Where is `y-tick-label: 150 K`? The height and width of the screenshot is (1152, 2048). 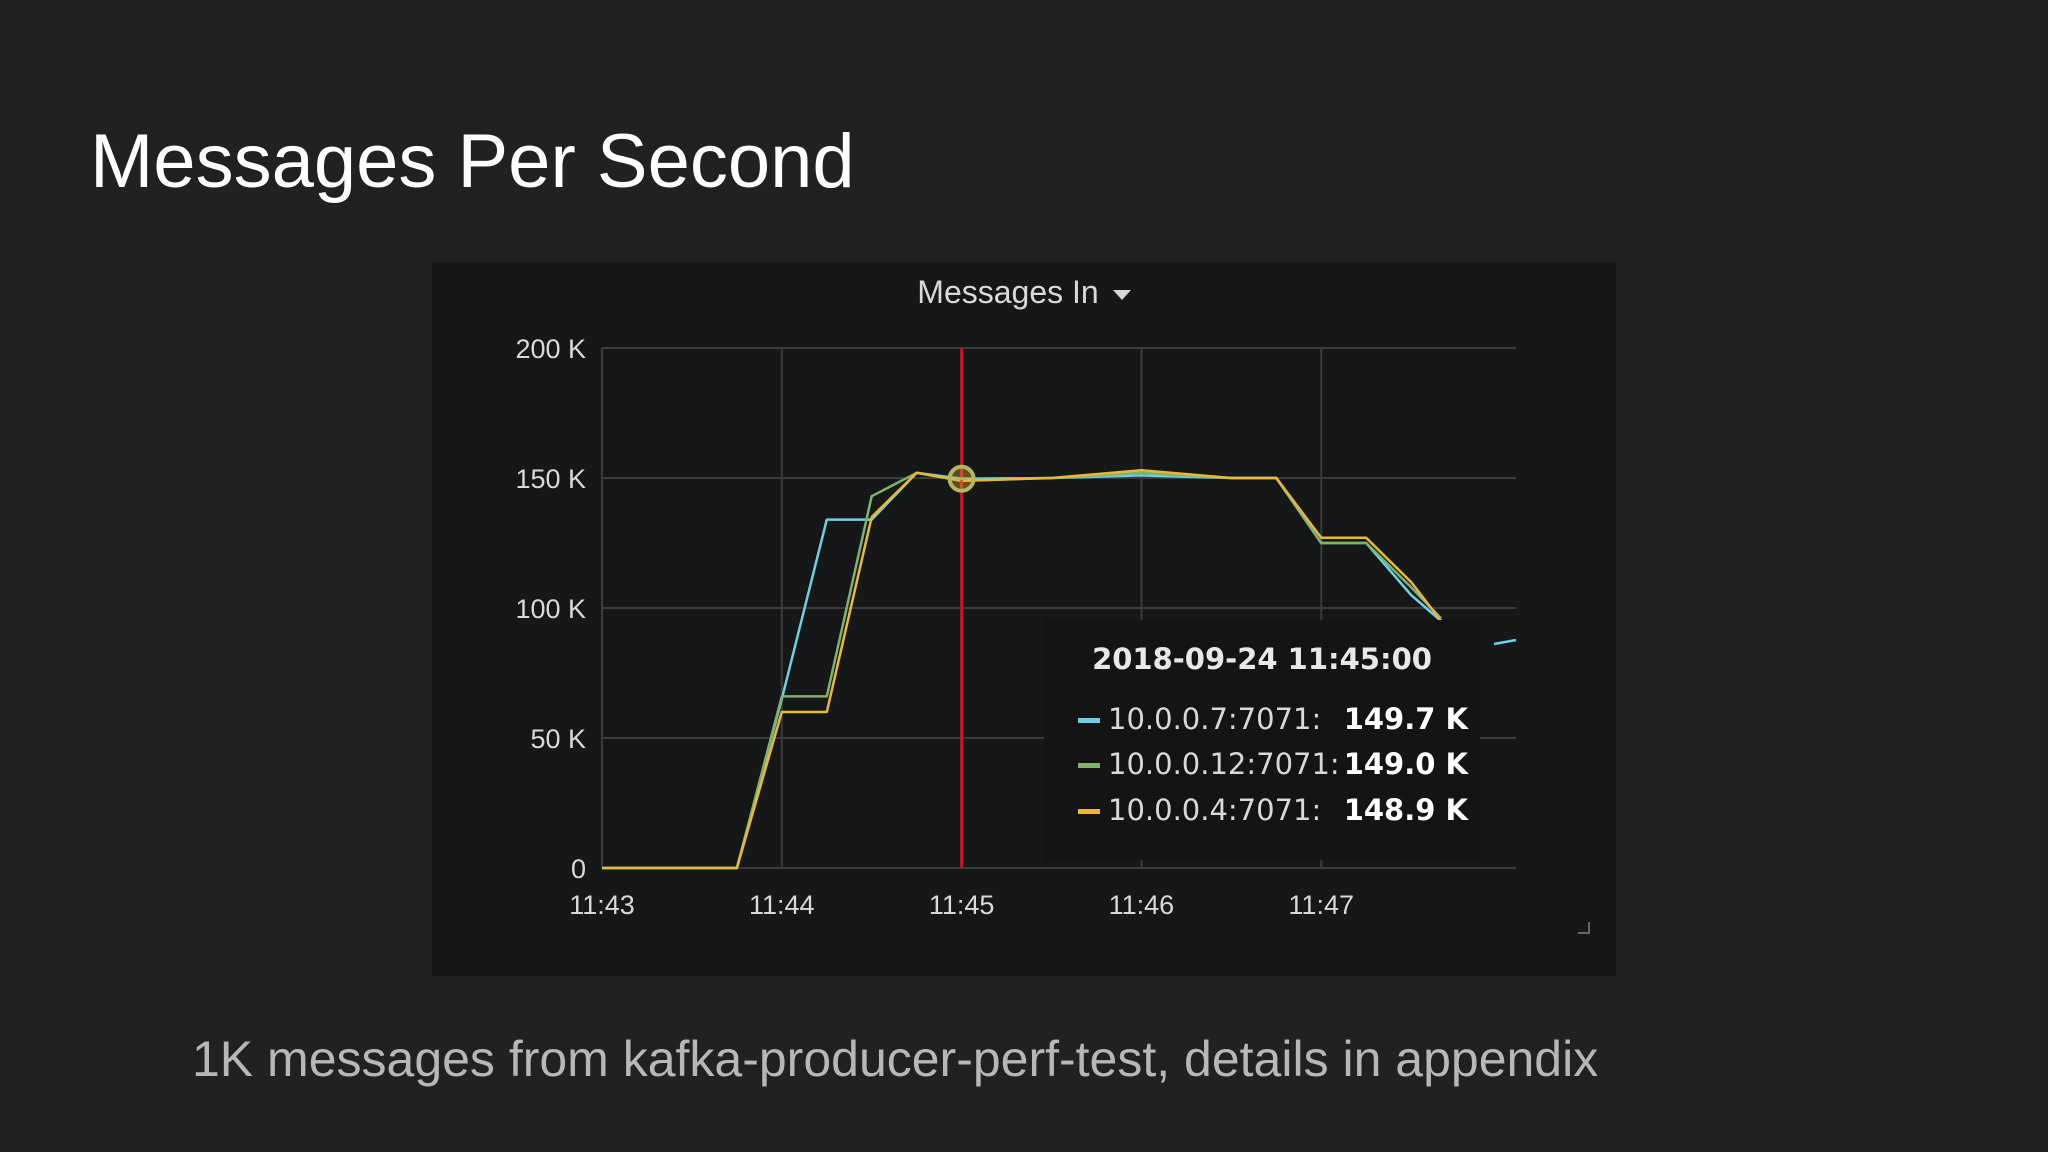 y-tick-label: 150 K is located at coordinates (550, 479).